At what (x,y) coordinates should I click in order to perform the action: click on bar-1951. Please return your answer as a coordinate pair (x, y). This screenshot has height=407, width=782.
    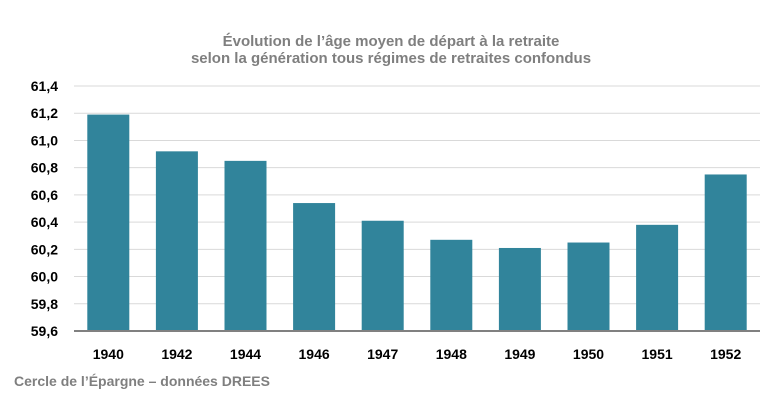
    Looking at the image, I should click on (657, 277).